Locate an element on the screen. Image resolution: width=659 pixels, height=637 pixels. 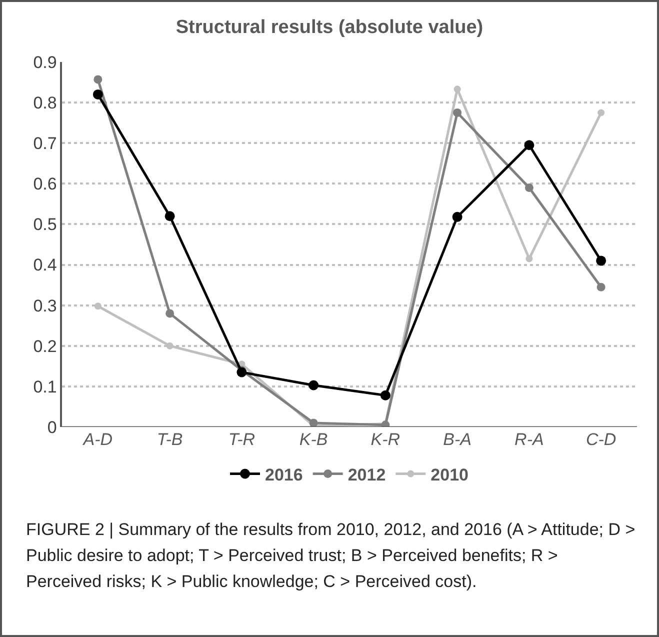
y-tick-label: 0.5 is located at coordinates (45, 224).